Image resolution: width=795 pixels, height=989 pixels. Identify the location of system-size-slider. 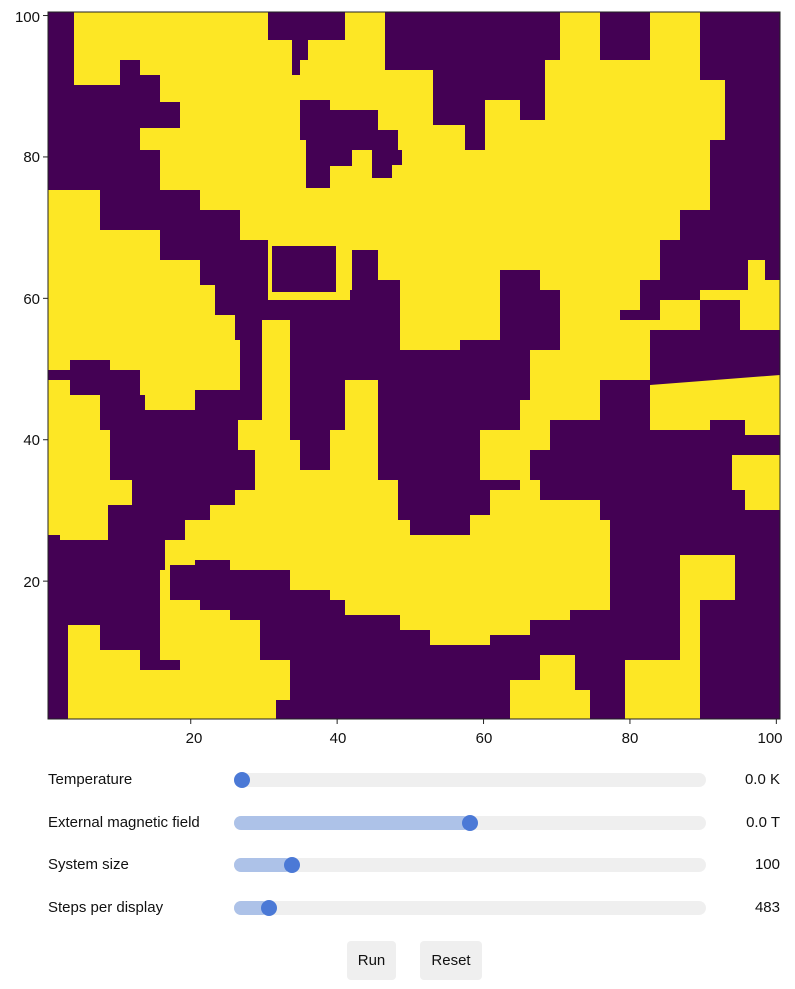
(470, 865).